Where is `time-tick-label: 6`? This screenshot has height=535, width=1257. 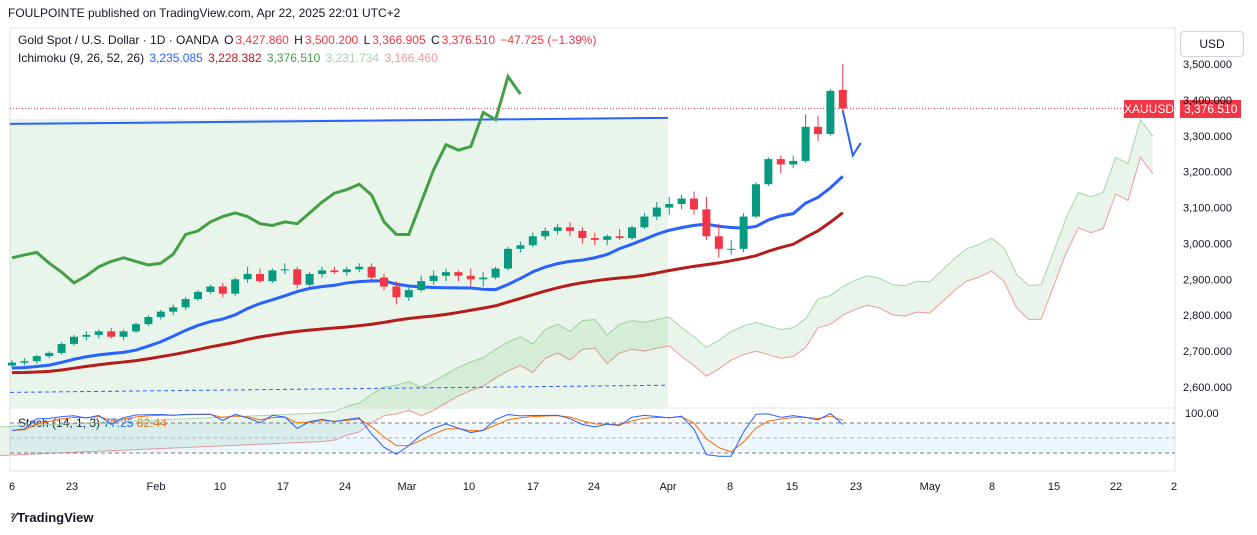
time-tick-label: 6 is located at coordinates (12, 487).